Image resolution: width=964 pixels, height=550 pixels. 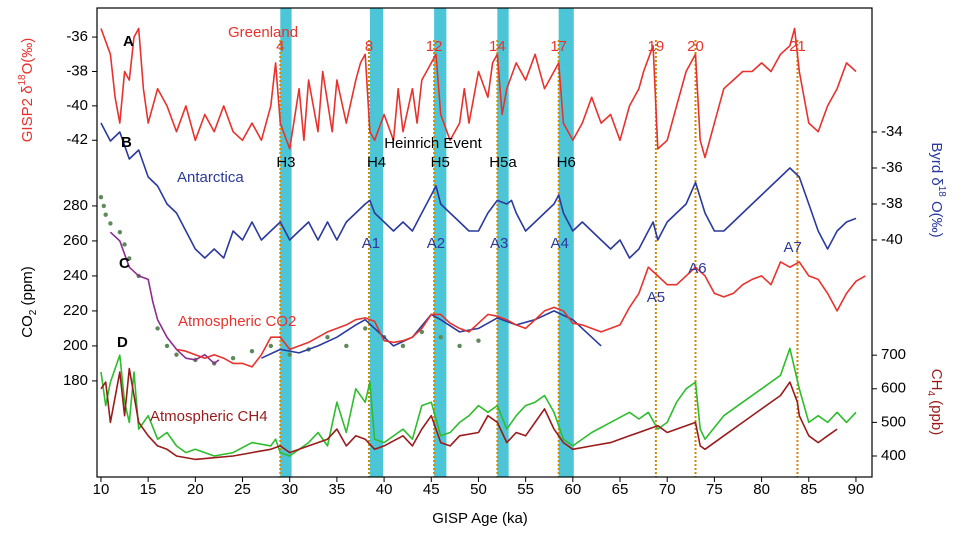 I want to click on y-axis-label-part: 18, so click(x=941, y=192).